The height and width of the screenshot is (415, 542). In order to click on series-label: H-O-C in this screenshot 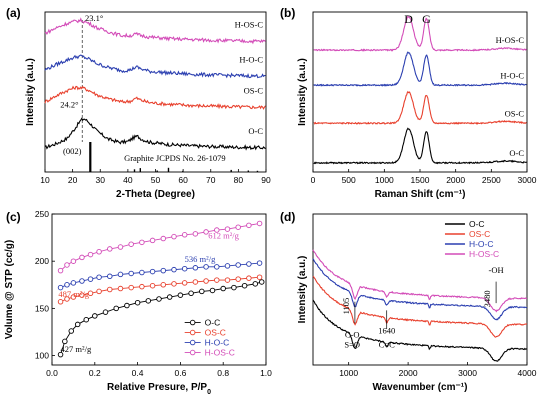, I will do `click(251, 59)`.